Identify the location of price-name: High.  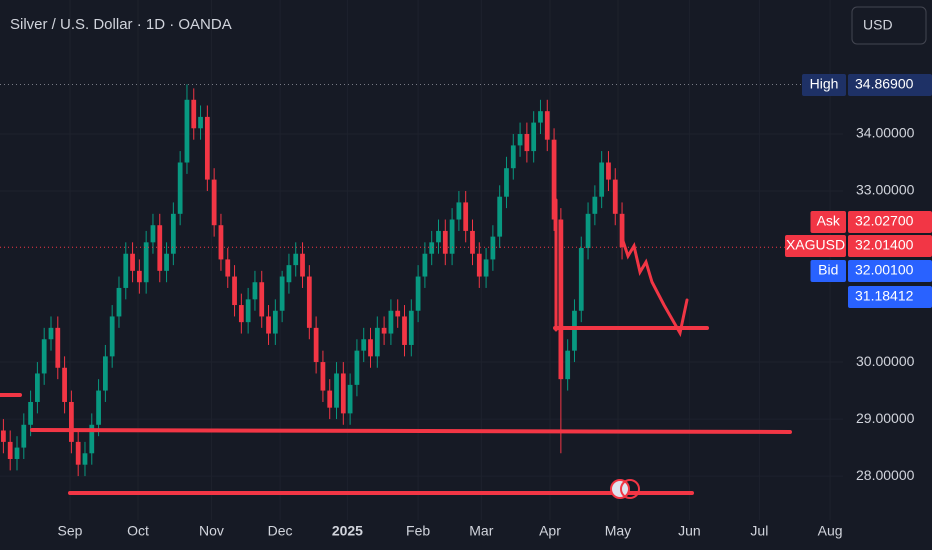
(824, 84).